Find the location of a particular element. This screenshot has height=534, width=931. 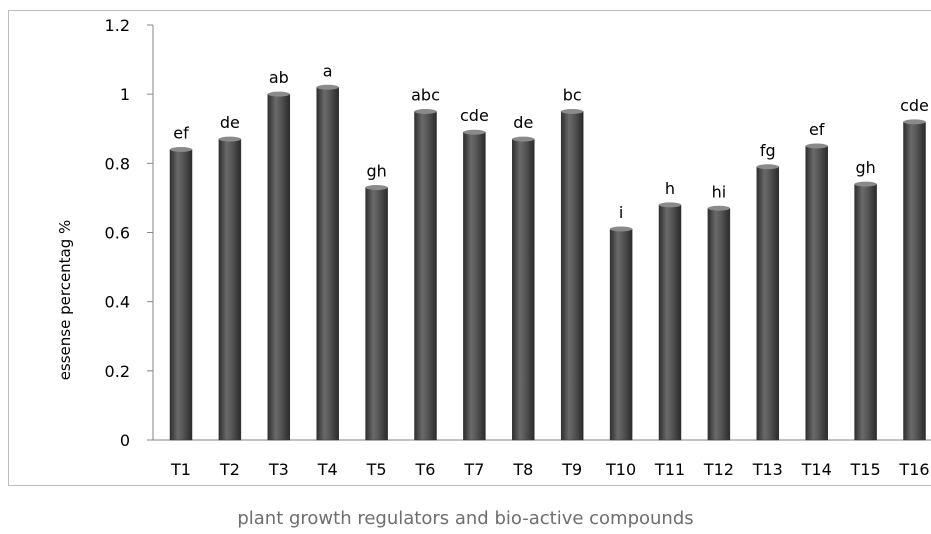

data-label: a is located at coordinates (328, 70).